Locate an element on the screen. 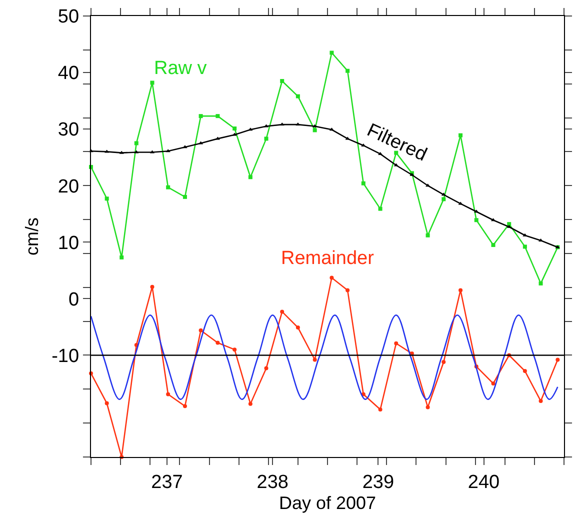  x-tick-label: 238 is located at coordinates (272, 482).